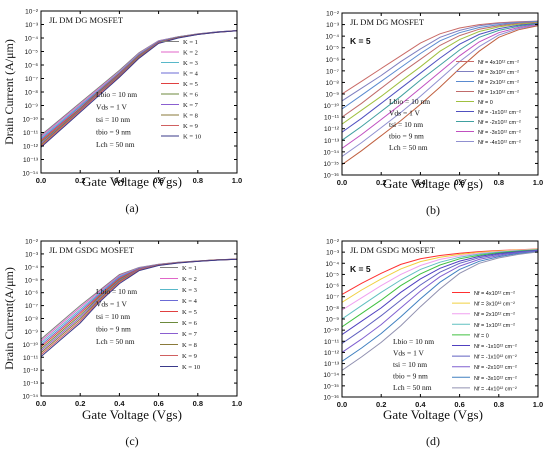 The height and width of the screenshot is (457, 550). I want to click on y-tick-label: 10⁻¹¹, so click(332, 118).